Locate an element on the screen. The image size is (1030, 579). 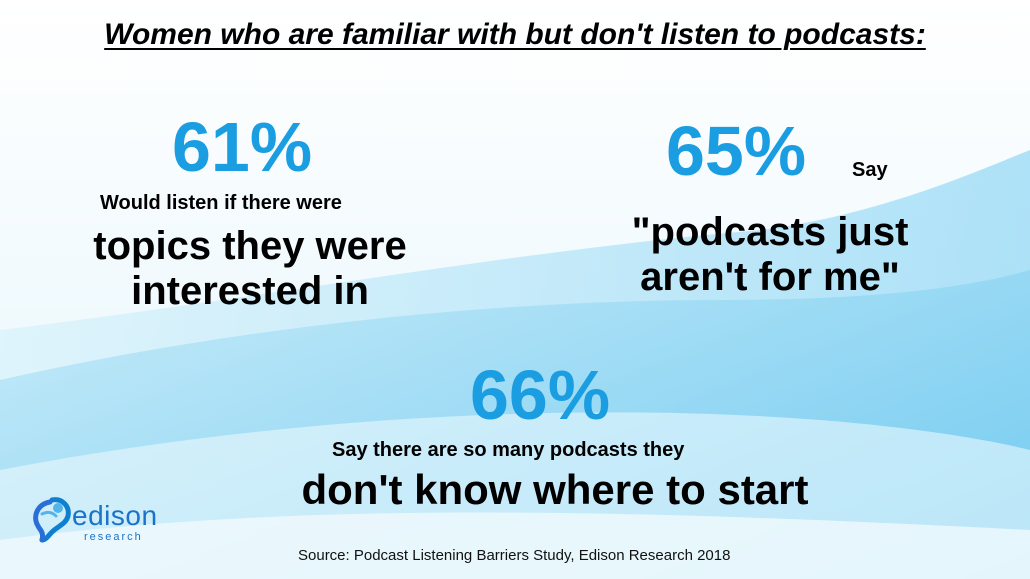
edison-bulb-logo-icon is located at coordinates (52, 520).